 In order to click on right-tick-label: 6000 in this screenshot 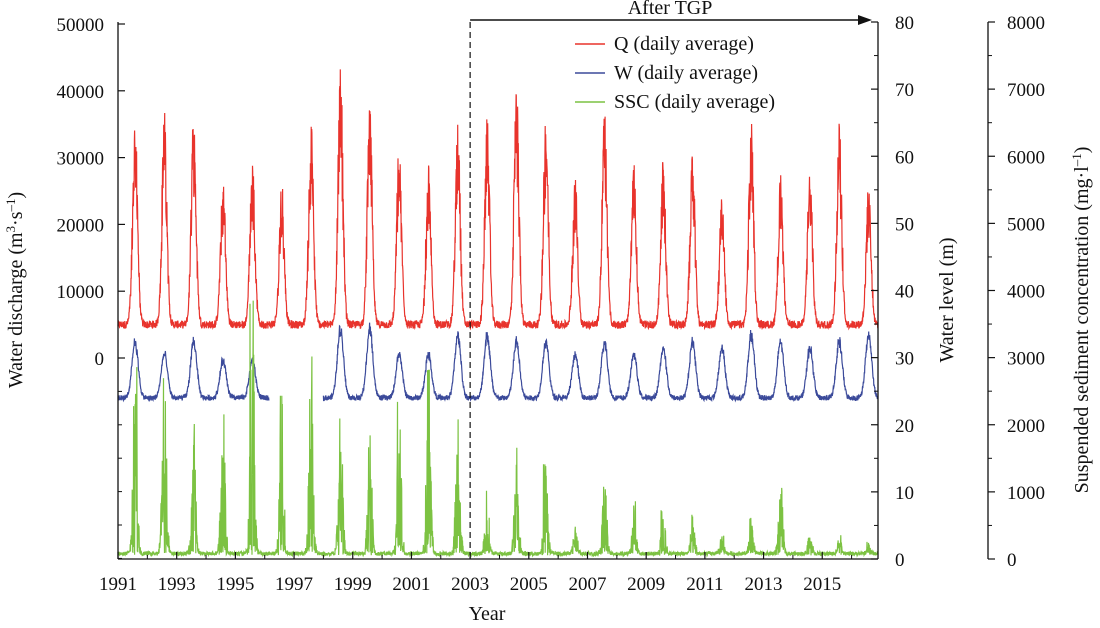, I will do `click(1026, 157)`.